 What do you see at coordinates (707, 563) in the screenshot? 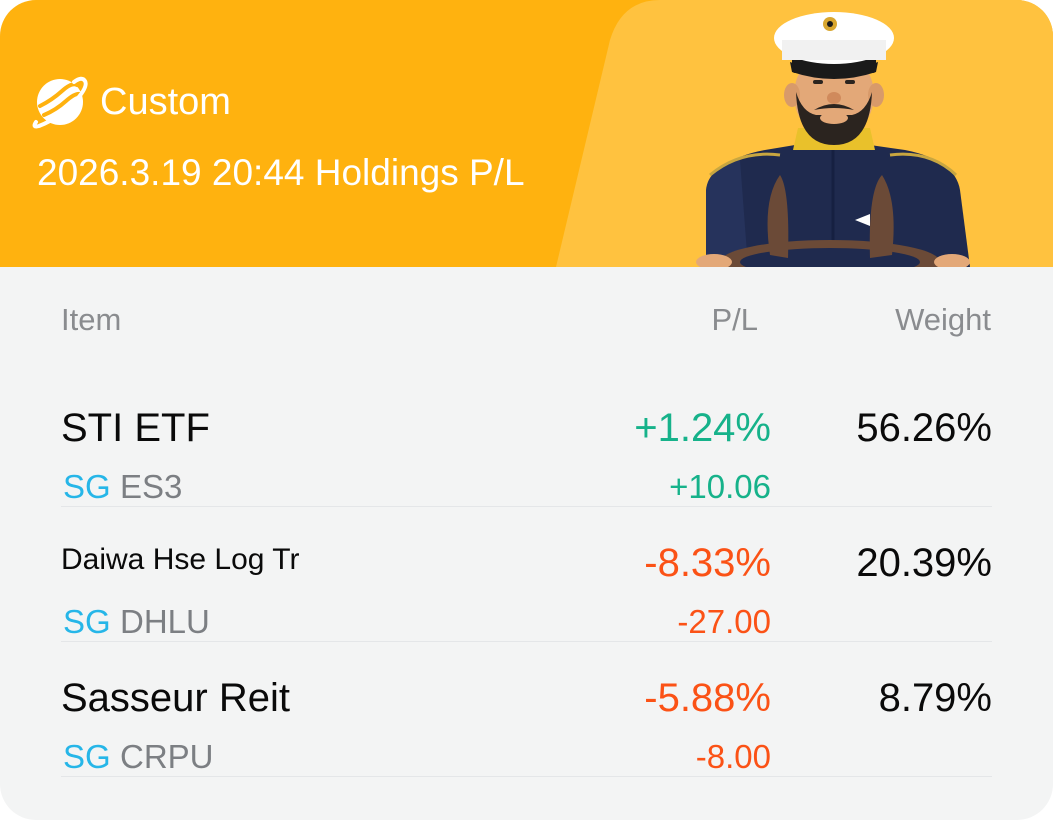
I see `holding-pl-percent: -8.33%` at bounding box center [707, 563].